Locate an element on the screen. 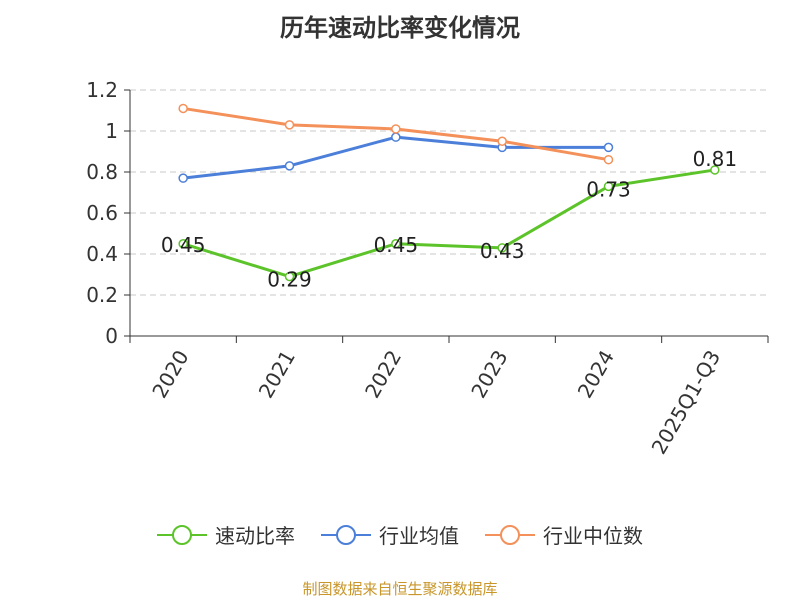 The width and height of the screenshot is (800, 600). data-label: 0.43 is located at coordinates (502, 251).